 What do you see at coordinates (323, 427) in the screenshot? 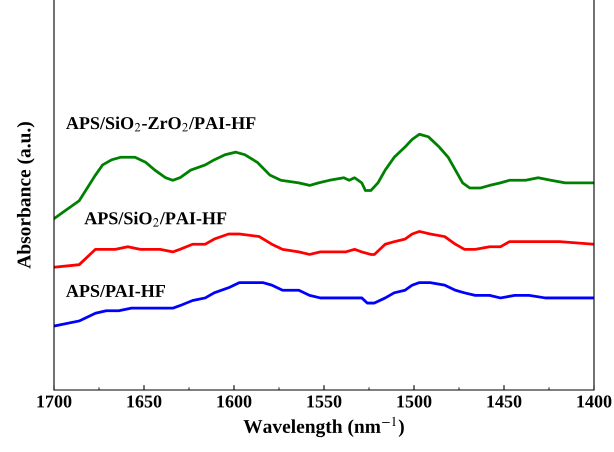
I see `x-axis-title: Wavelength (nm$^{−1}$)` at bounding box center [323, 427].